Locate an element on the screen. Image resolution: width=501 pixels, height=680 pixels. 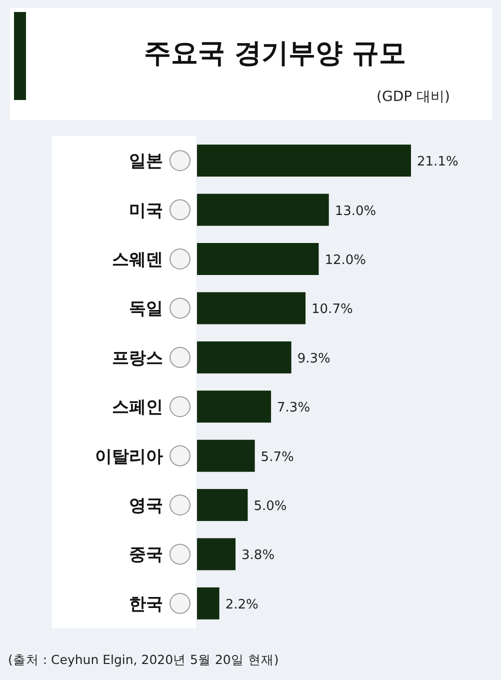
y-tick-label: 영국 is located at coordinates (146, 506).